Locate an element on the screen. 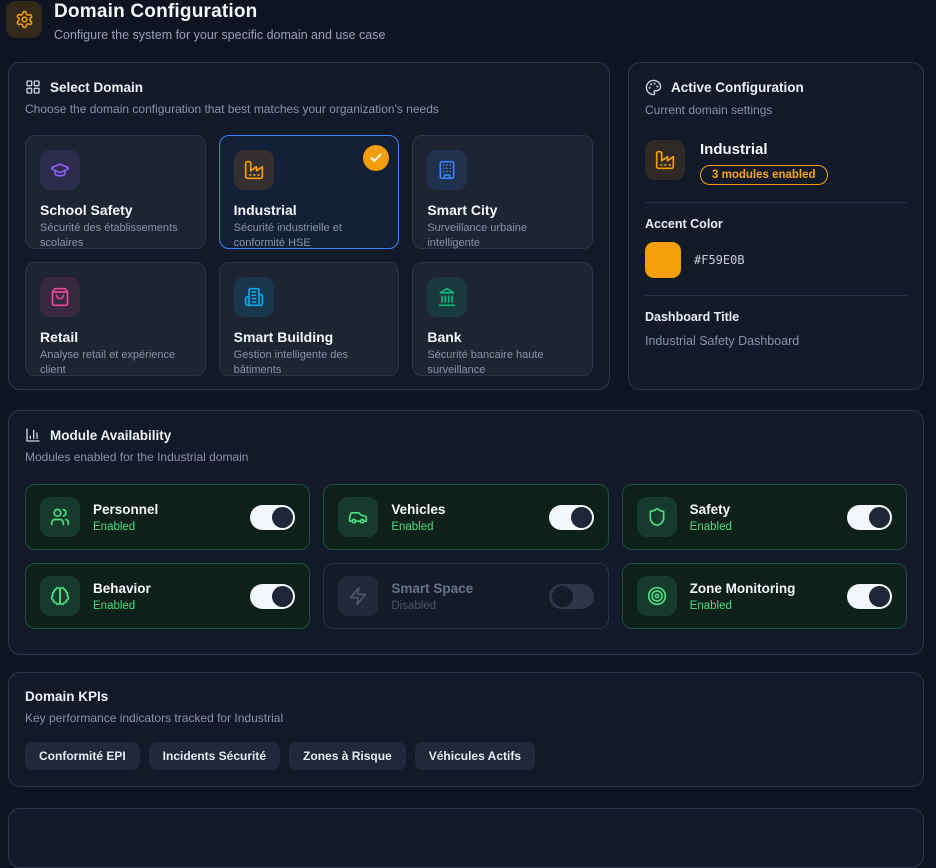 This screenshot has width=936, height=868. module-card-behavior: Behavior Enabled is located at coordinates (168, 596).